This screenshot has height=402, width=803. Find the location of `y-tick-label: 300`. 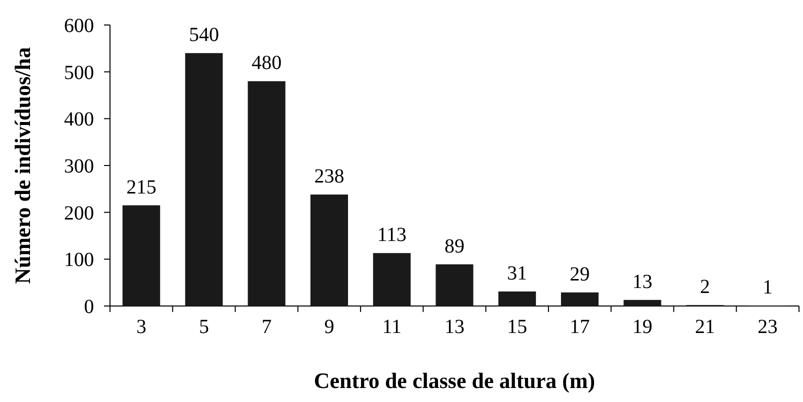

y-tick-label: 300 is located at coordinates (79, 167).